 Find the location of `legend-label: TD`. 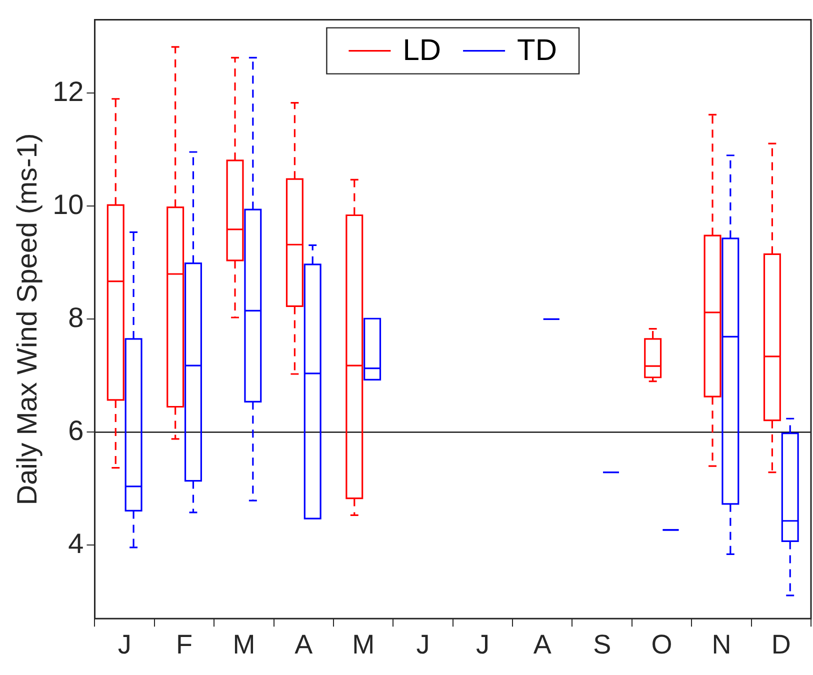

legend-label: TD is located at coordinates (537, 51).